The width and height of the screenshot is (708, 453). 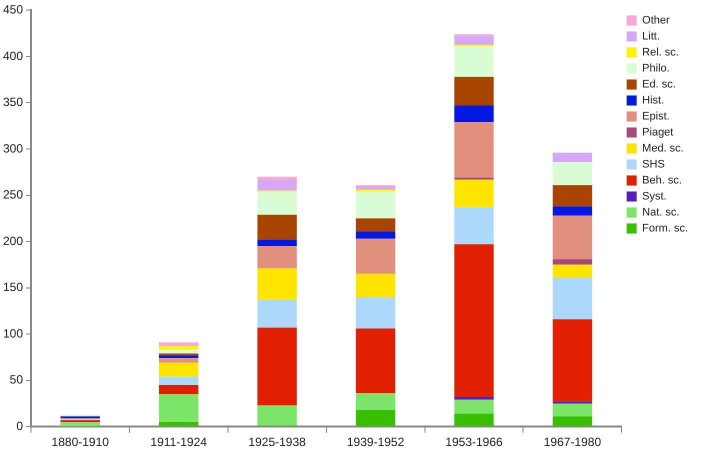 I want to click on y-tick-label: 50, so click(x=17, y=379).